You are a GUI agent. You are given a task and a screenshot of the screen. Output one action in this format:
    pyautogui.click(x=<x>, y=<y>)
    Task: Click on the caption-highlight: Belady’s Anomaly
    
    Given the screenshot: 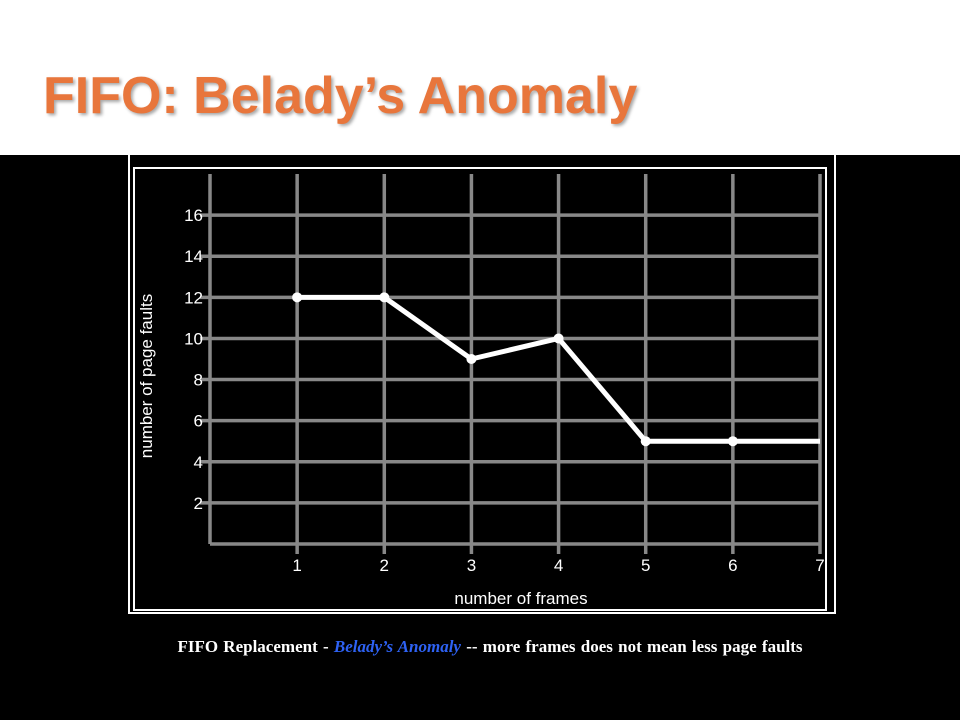 What is the action you would take?
    pyautogui.click(x=397, y=646)
    